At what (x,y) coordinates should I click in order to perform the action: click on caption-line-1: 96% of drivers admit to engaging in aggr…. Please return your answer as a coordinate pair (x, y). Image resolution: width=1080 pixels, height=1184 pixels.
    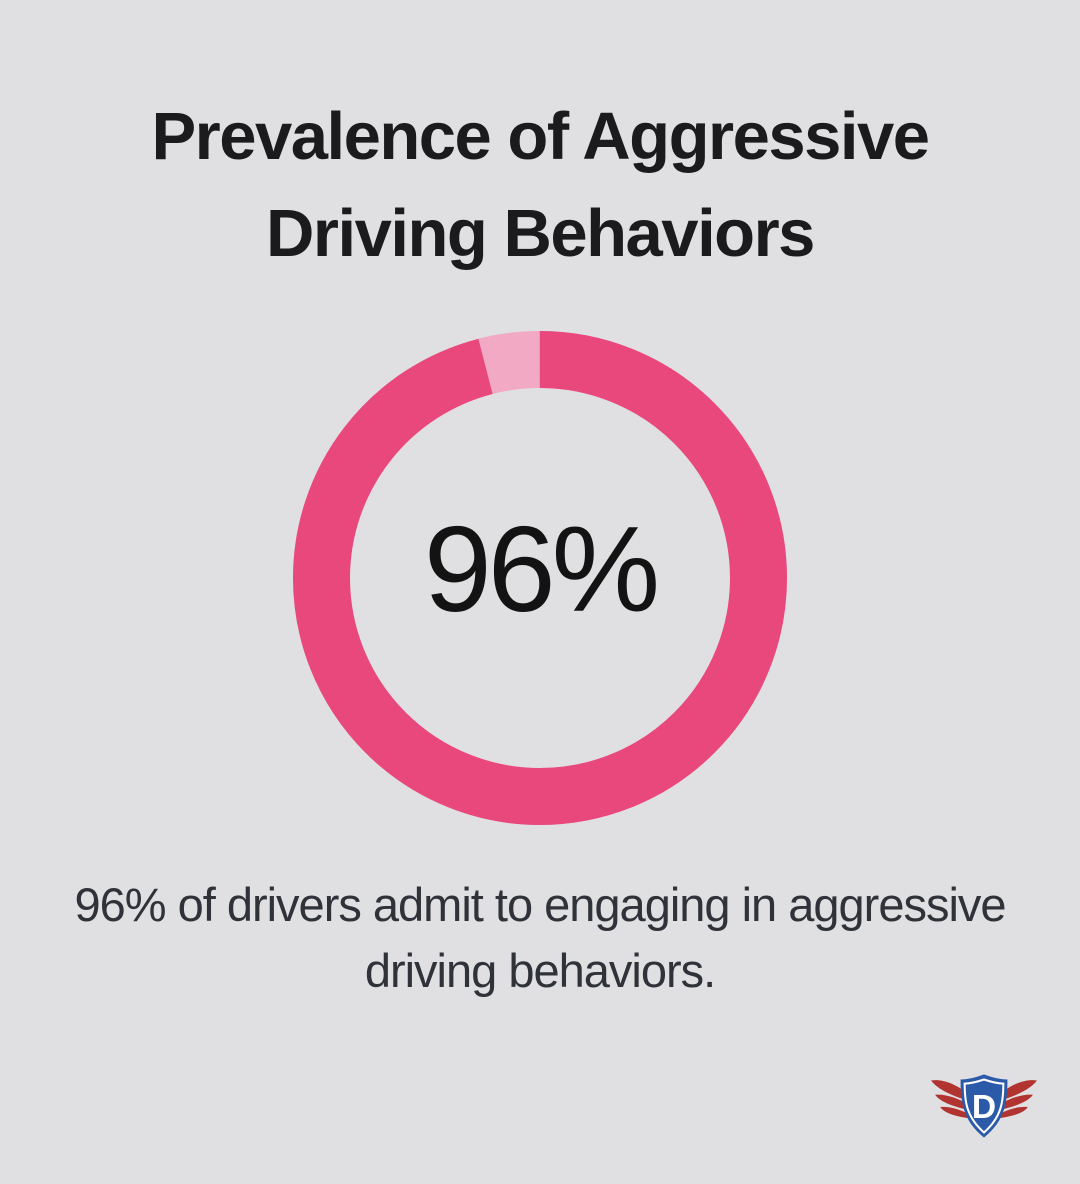
    Looking at the image, I should click on (540, 904).